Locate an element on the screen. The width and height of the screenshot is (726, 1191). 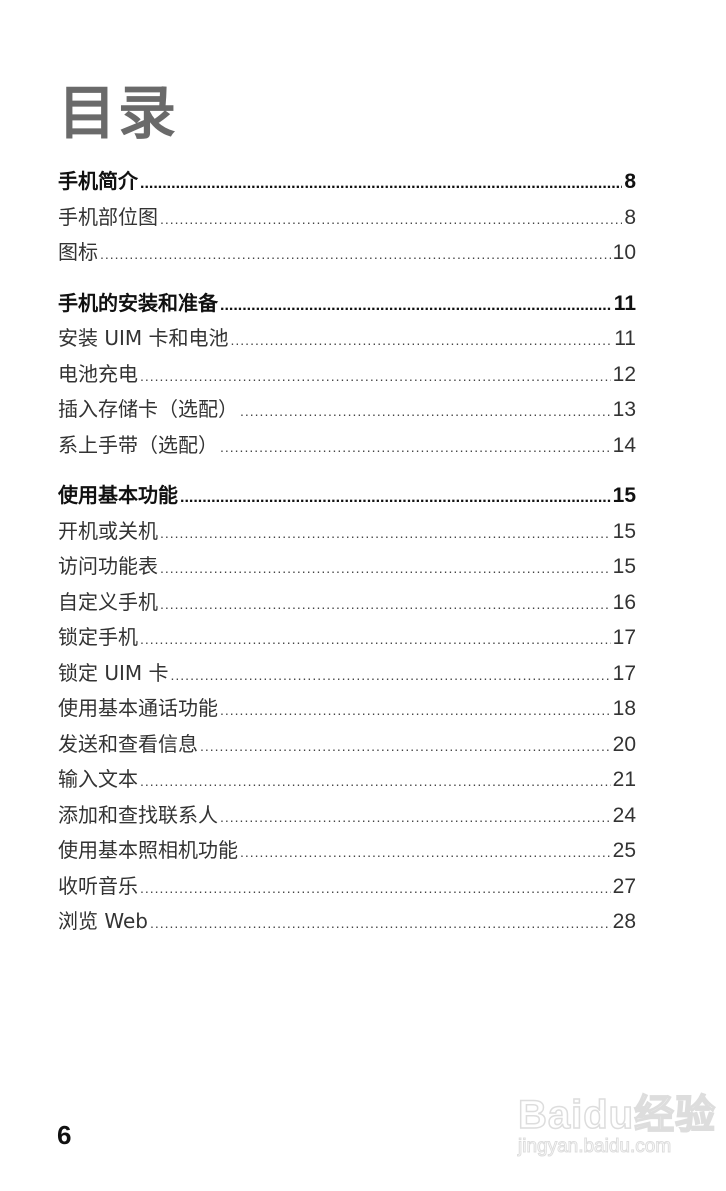
toc-entry: 收听音乐 27 is located at coordinates (347, 887).